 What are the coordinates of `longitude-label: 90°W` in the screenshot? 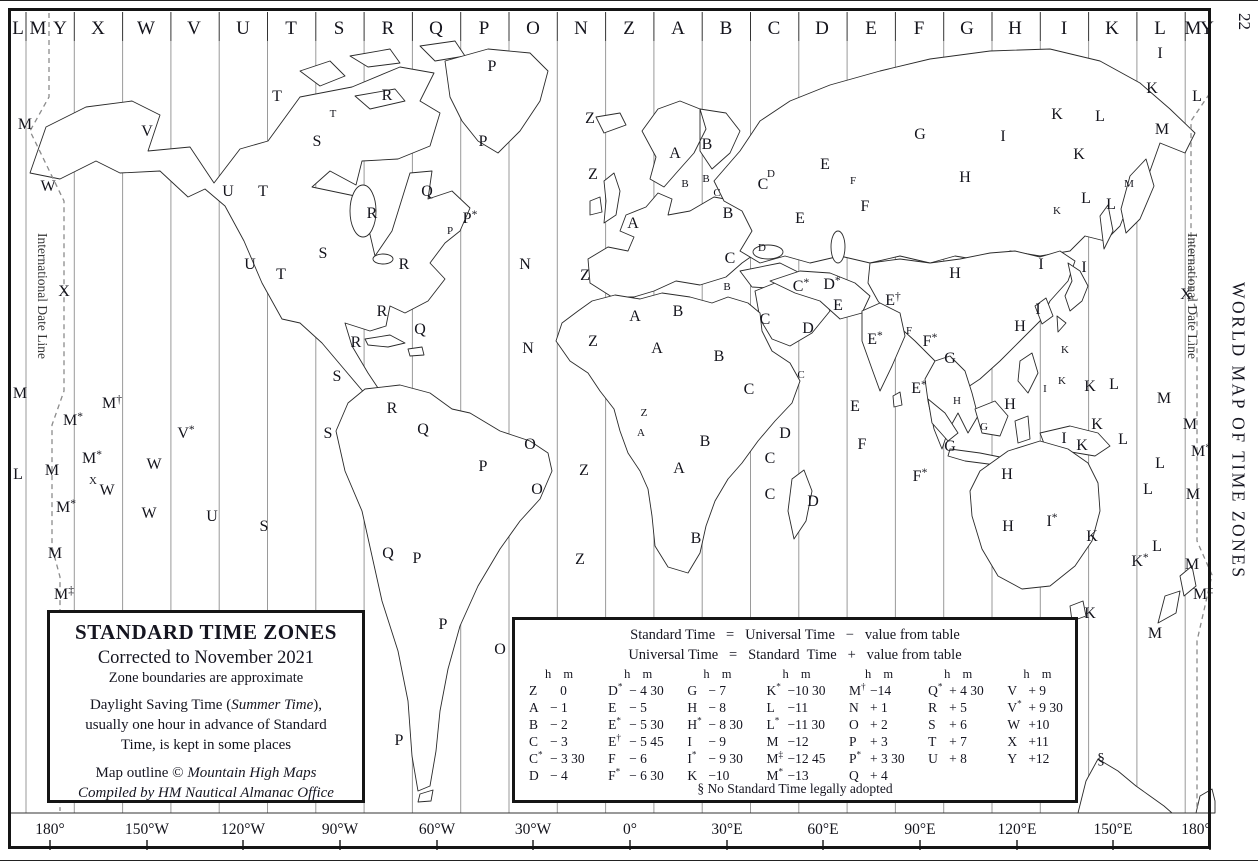 It's located at (340, 829).